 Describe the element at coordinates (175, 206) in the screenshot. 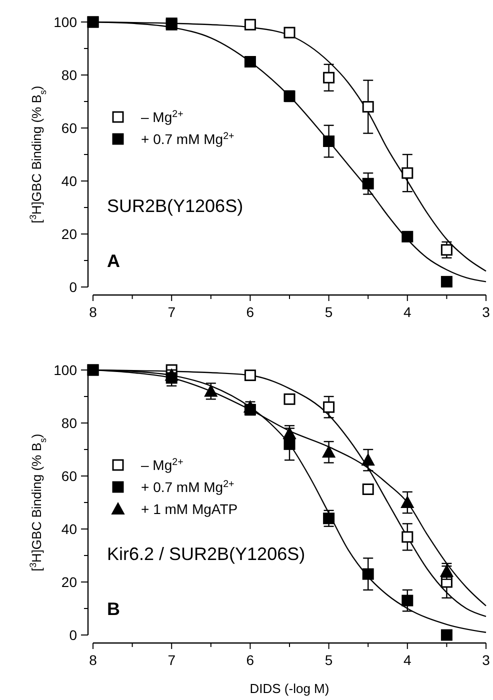

I see `annotation: SUR2B(Y1206S)` at that location.